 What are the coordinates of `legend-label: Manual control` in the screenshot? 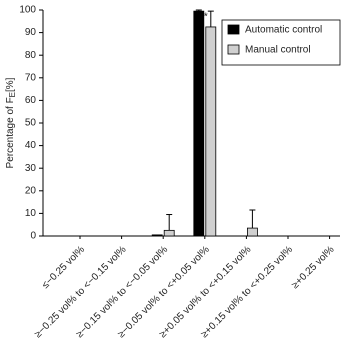 It's located at (278, 50).